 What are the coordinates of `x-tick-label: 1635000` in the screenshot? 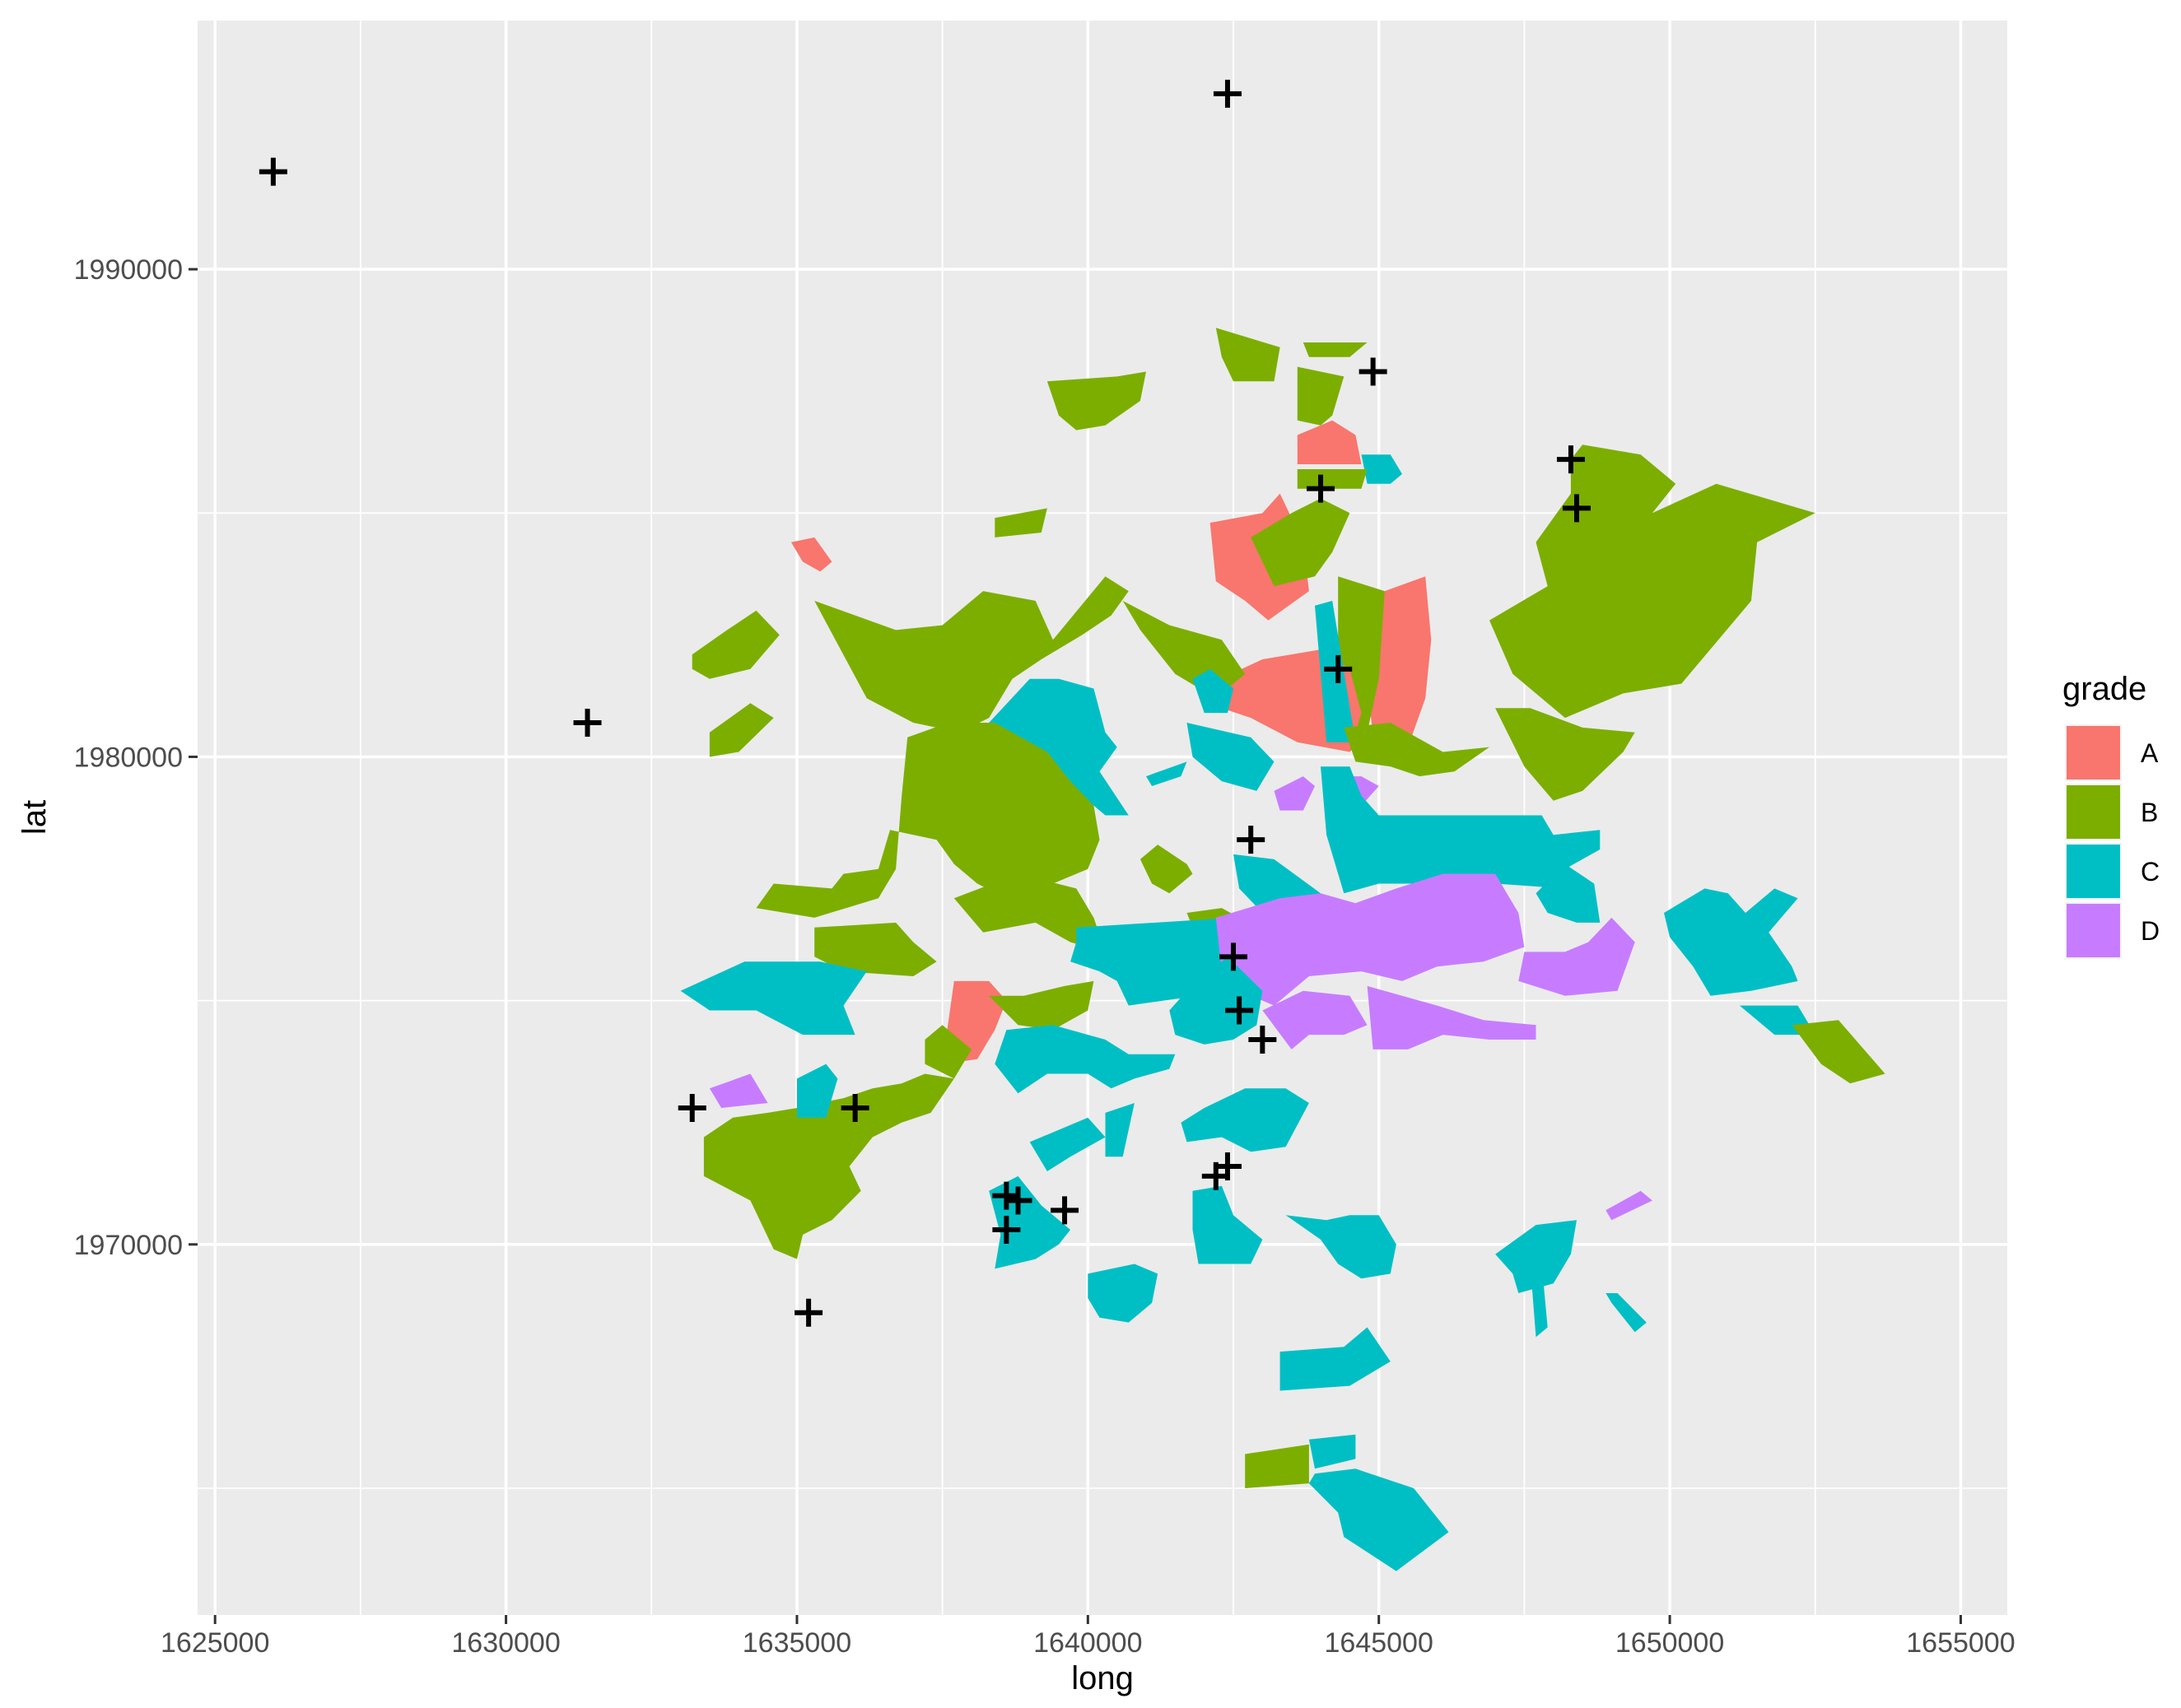 It's located at (797, 1643).